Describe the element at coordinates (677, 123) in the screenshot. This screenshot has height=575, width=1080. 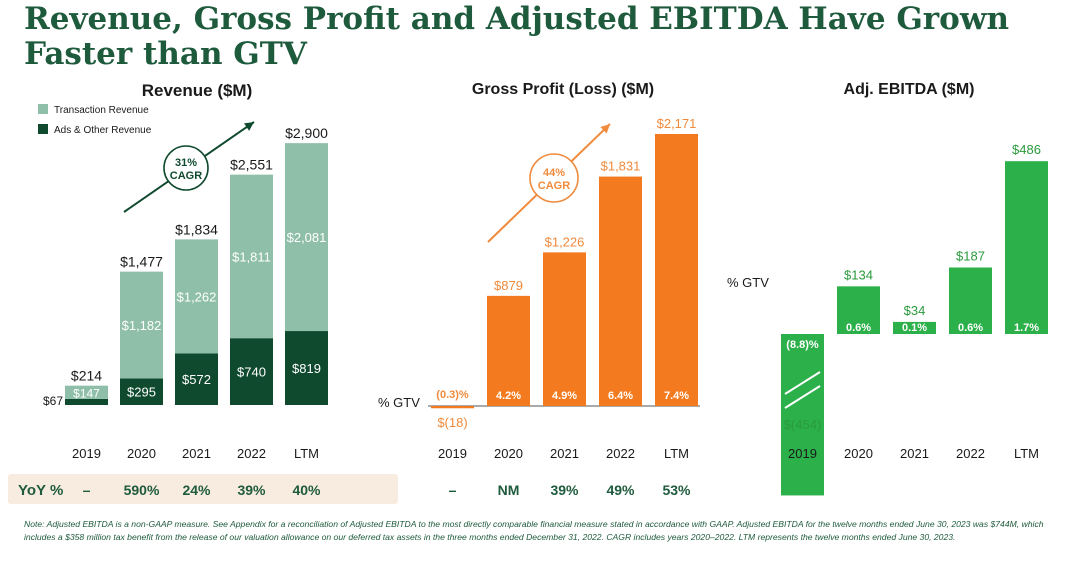
I see `gross-profit-value-label: $2,171` at that location.